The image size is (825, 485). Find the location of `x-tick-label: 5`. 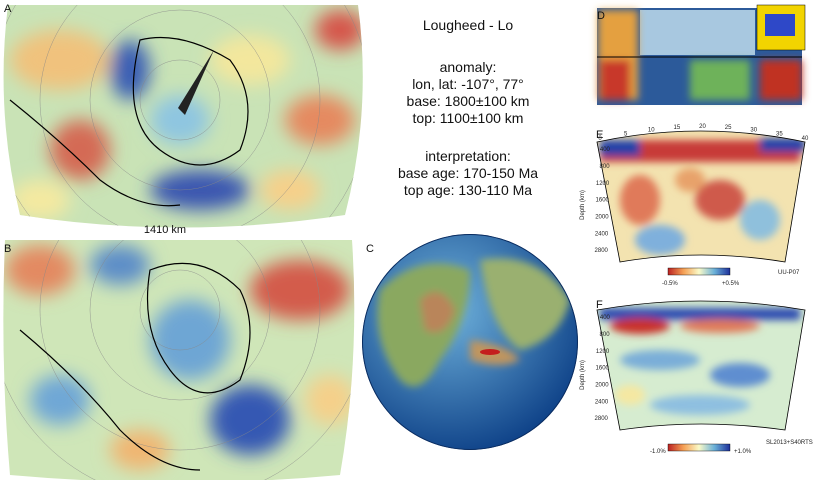

x-tick-label: 5 is located at coordinates (626, 134).